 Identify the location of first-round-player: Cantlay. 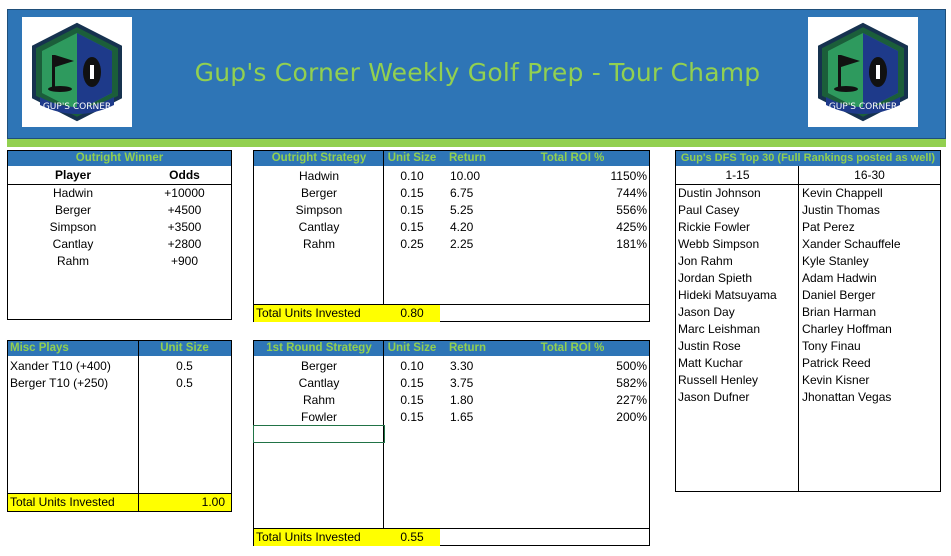
(319, 383).